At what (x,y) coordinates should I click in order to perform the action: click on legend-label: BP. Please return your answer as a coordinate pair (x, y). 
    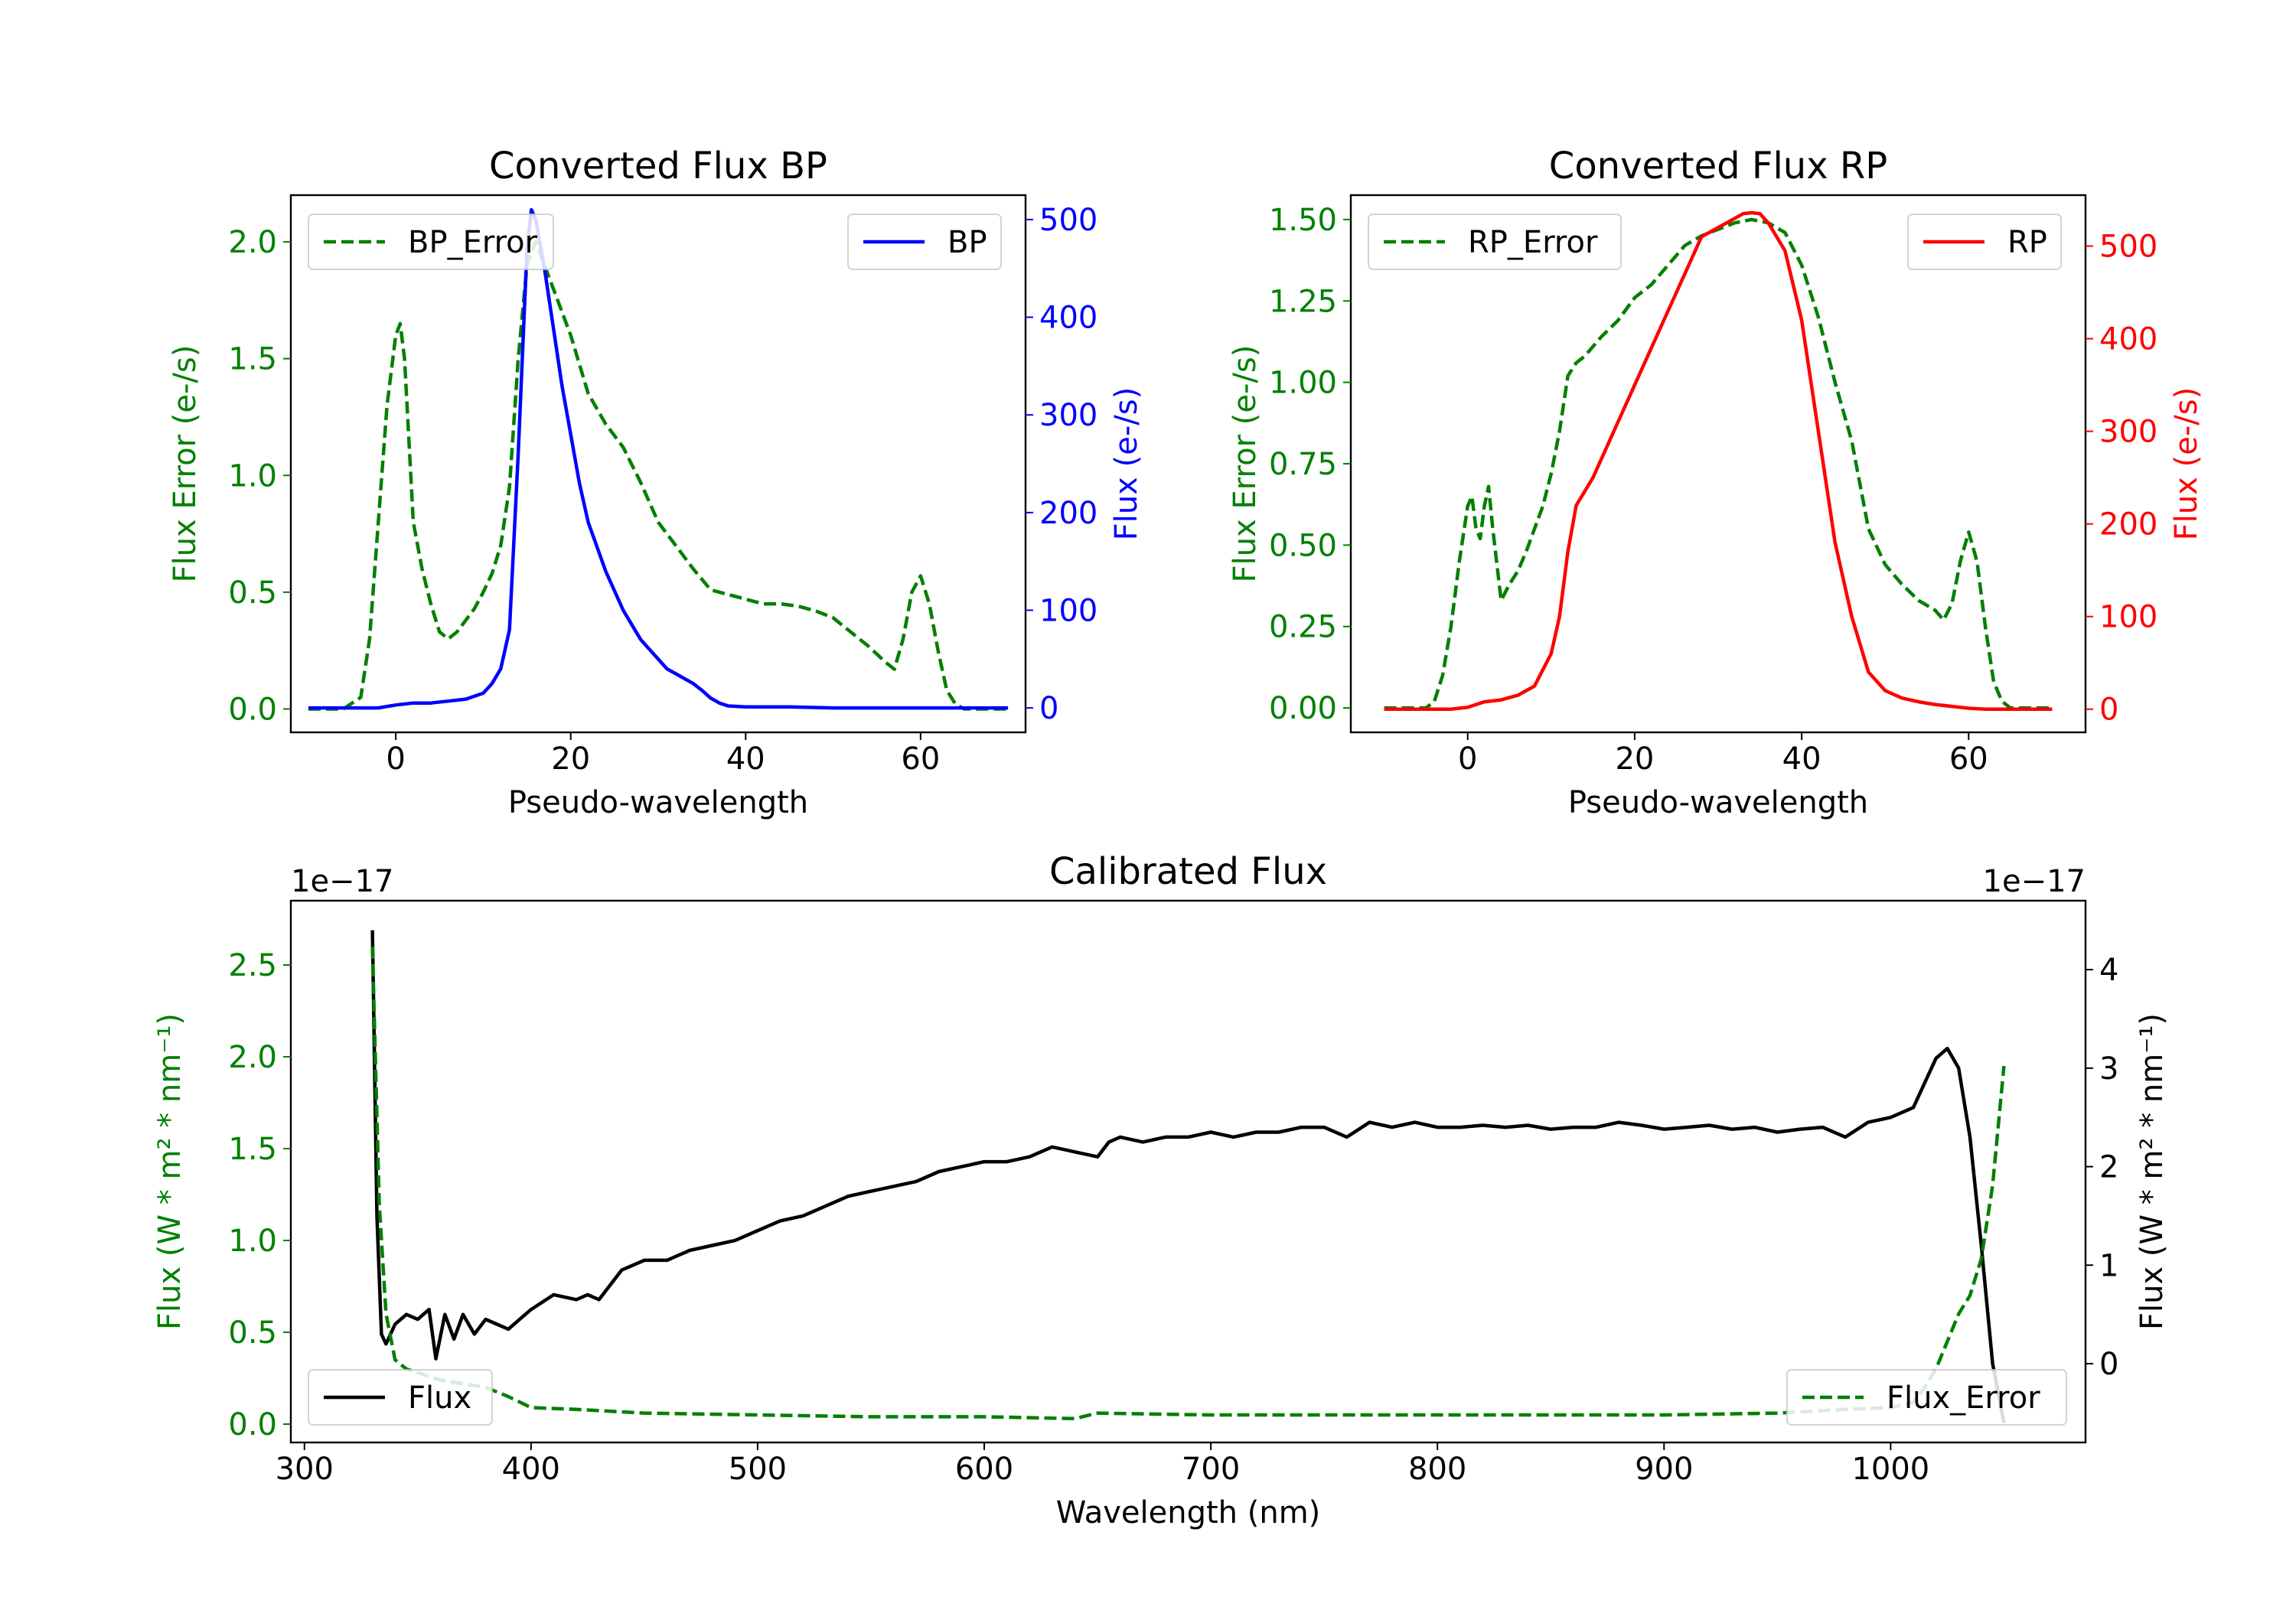
    Looking at the image, I should click on (967, 242).